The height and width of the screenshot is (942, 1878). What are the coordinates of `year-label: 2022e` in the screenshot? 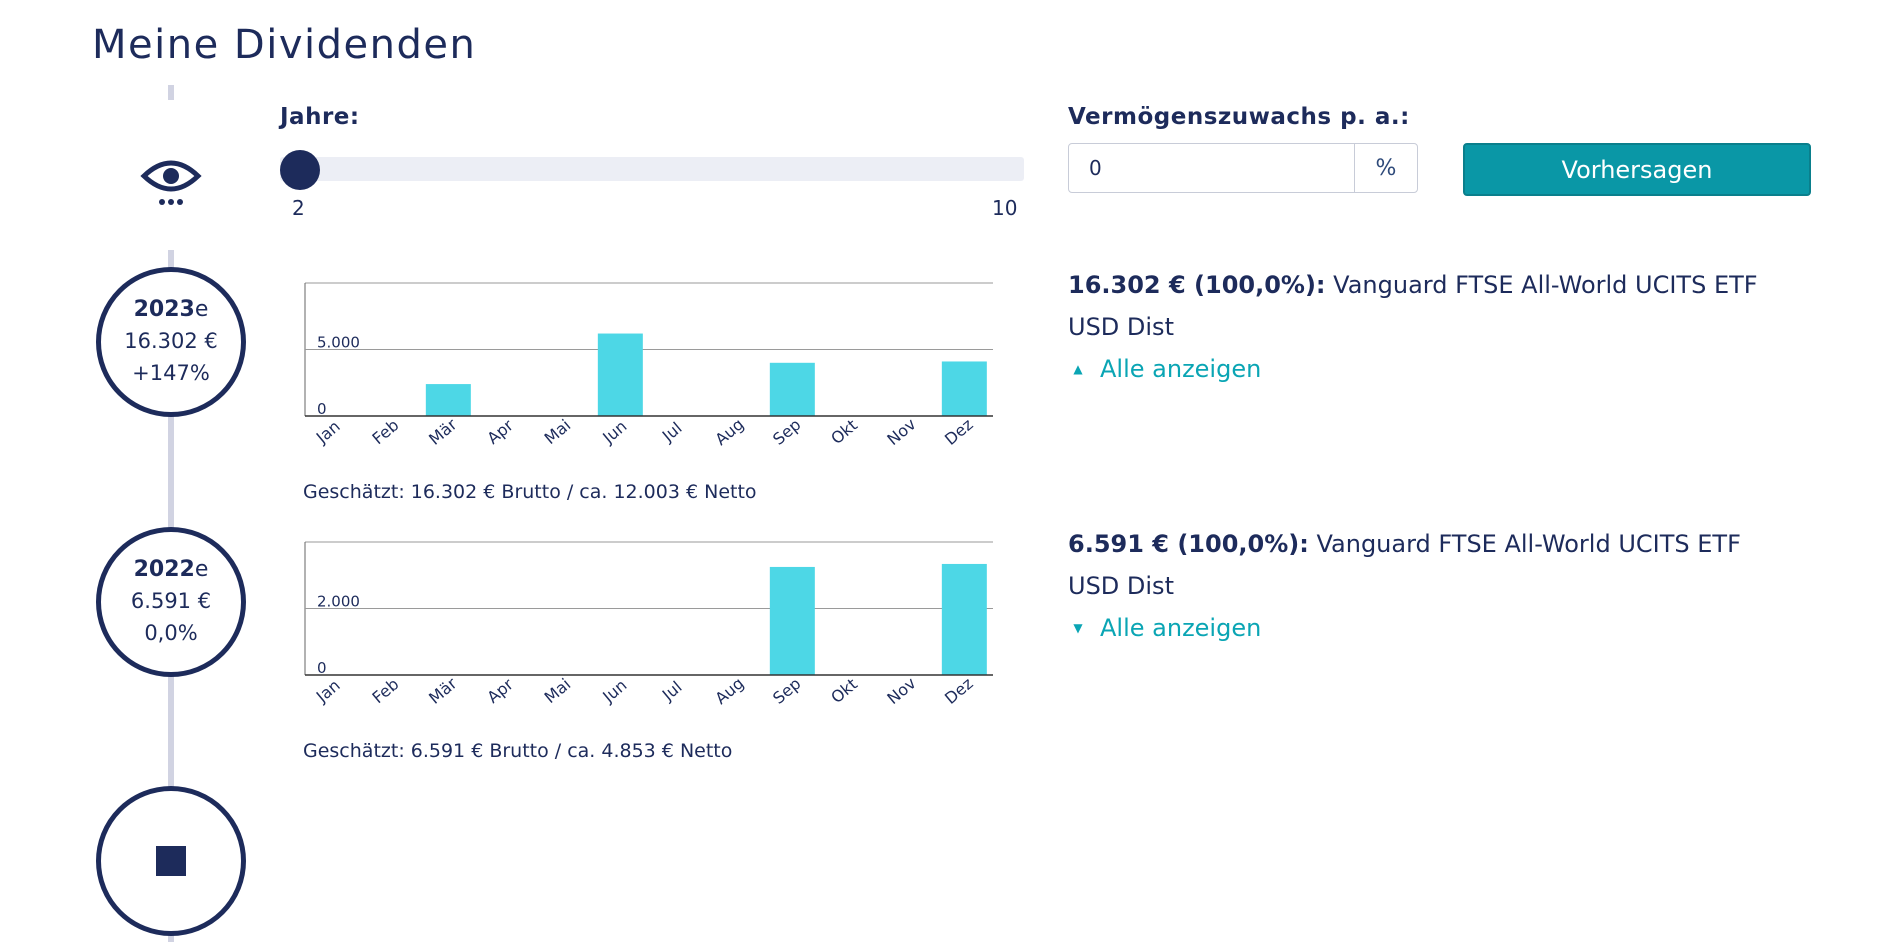 It's located at (171, 569).